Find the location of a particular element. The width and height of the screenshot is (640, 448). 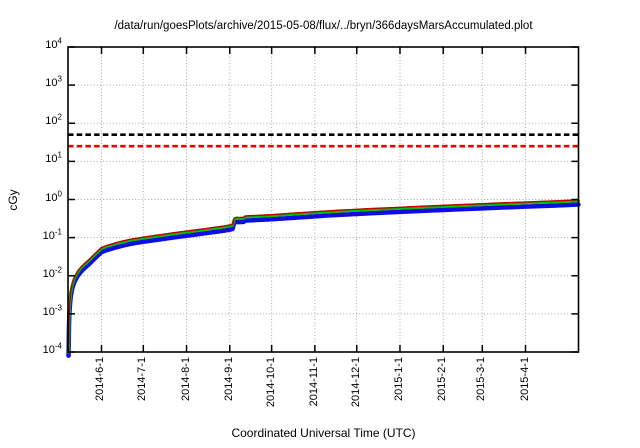

x-tick-label: 2015-3-1 is located at coordinates (481, 379).